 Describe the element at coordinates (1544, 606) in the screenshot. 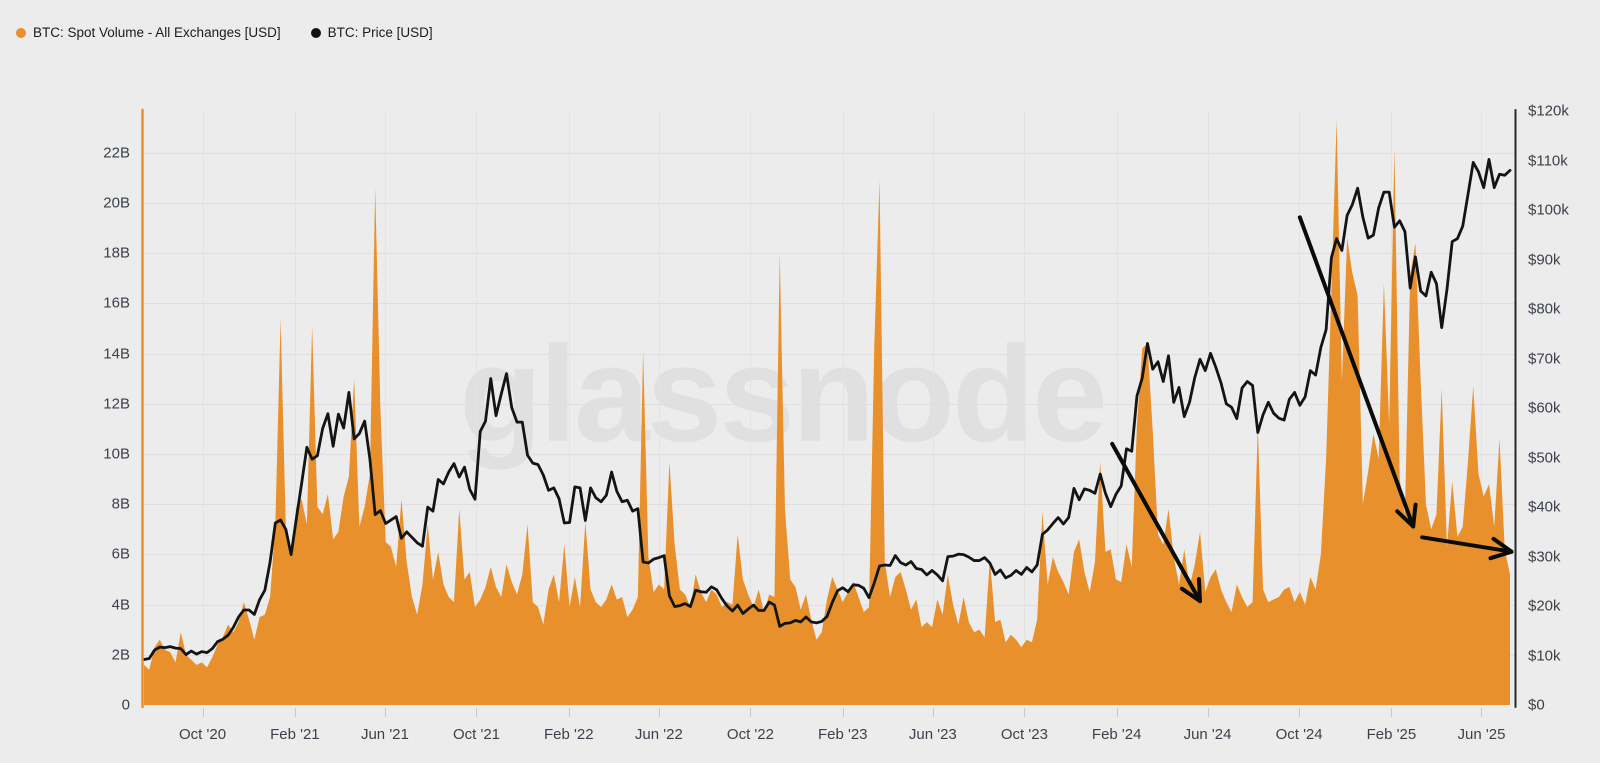

I see `y-right-tick-label: $20k` at that location.